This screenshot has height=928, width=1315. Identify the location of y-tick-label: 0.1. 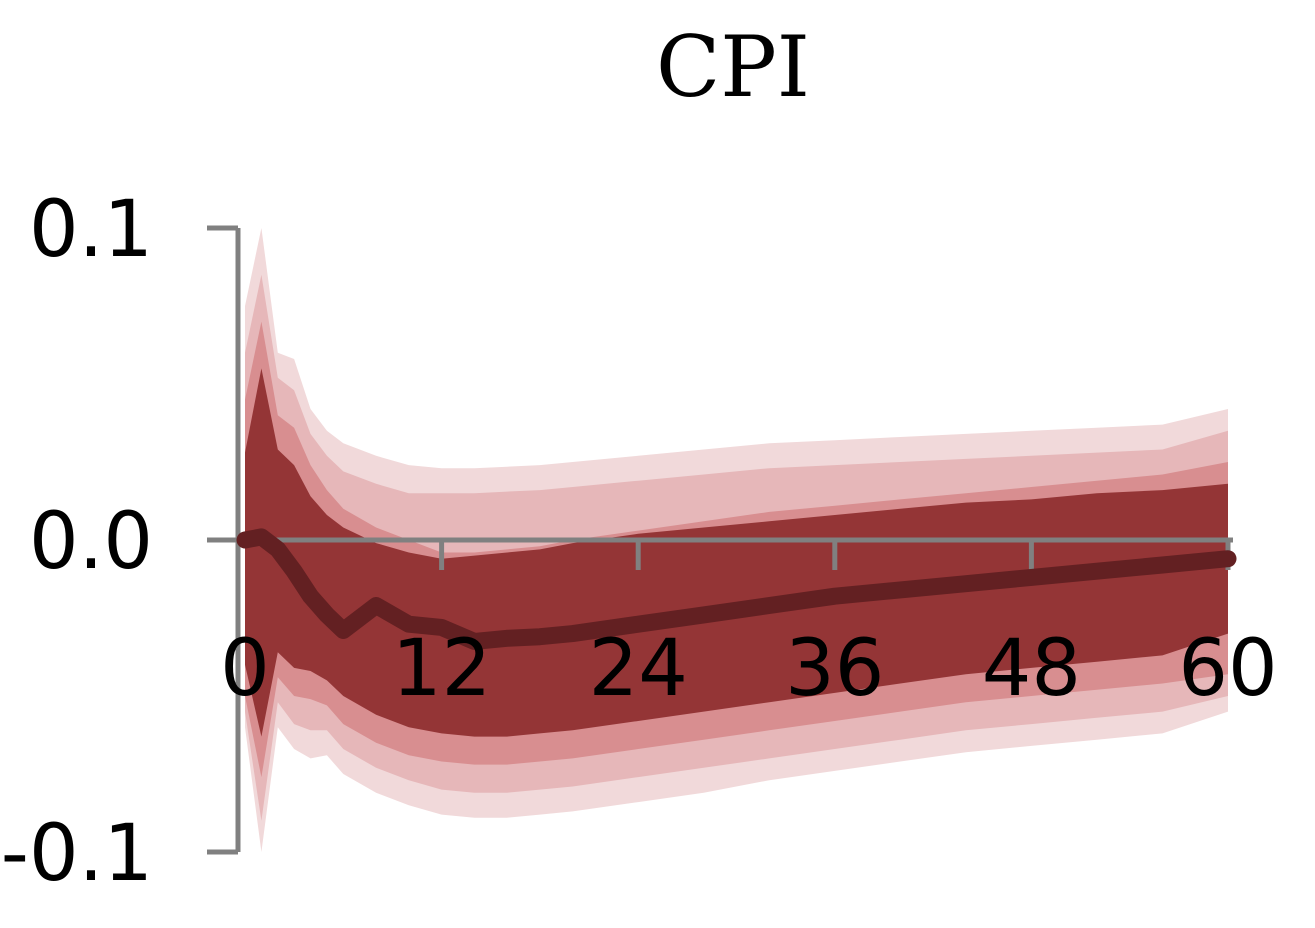
(91, 230).